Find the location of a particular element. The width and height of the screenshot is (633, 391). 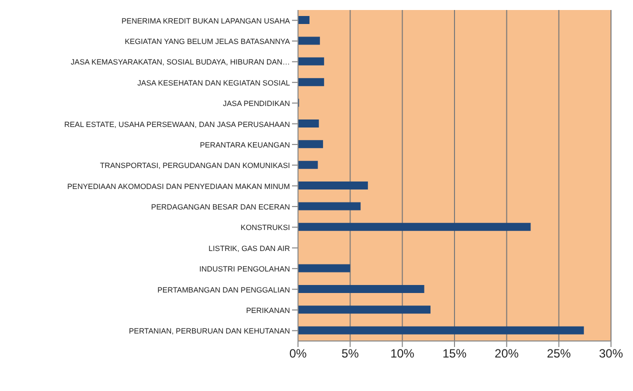

x-tick-label: 20% is located at coordinates (506, 353).